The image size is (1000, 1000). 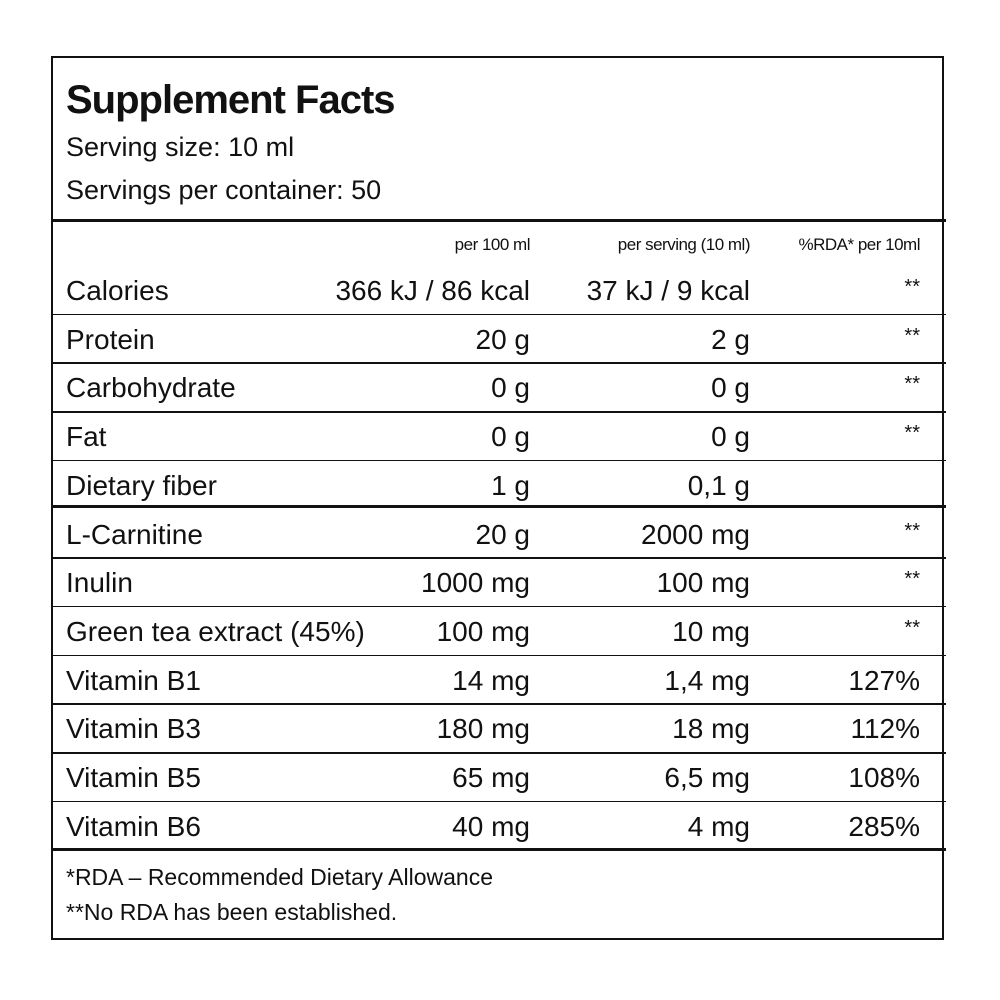 I want to click on row-label: Green tea extract (45%), so click(x=215, y=631).